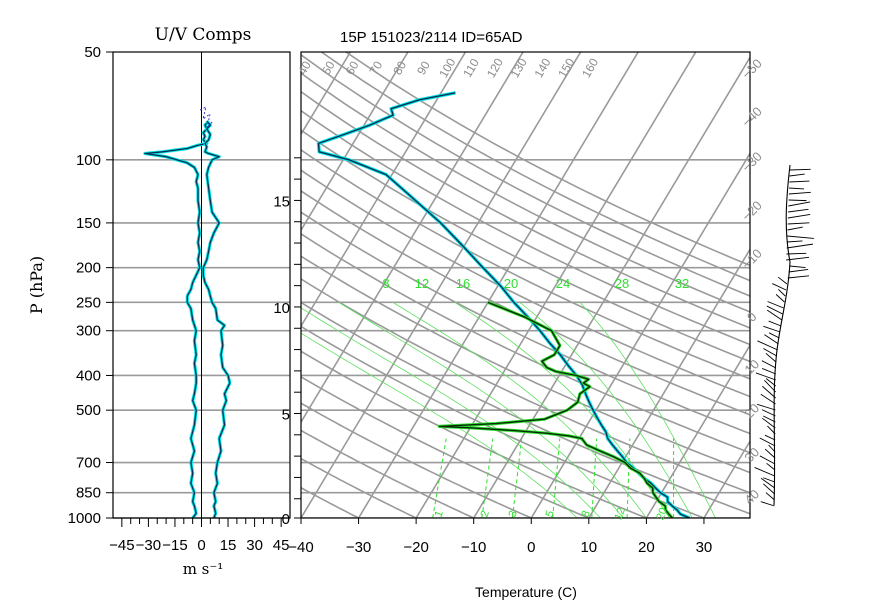 This screenshot has width=887, height=600. What do you see at coordinates (512, 514) in the screenshot?
I see `mixing-ratio-label: 3` at bounding box center [512, 514].